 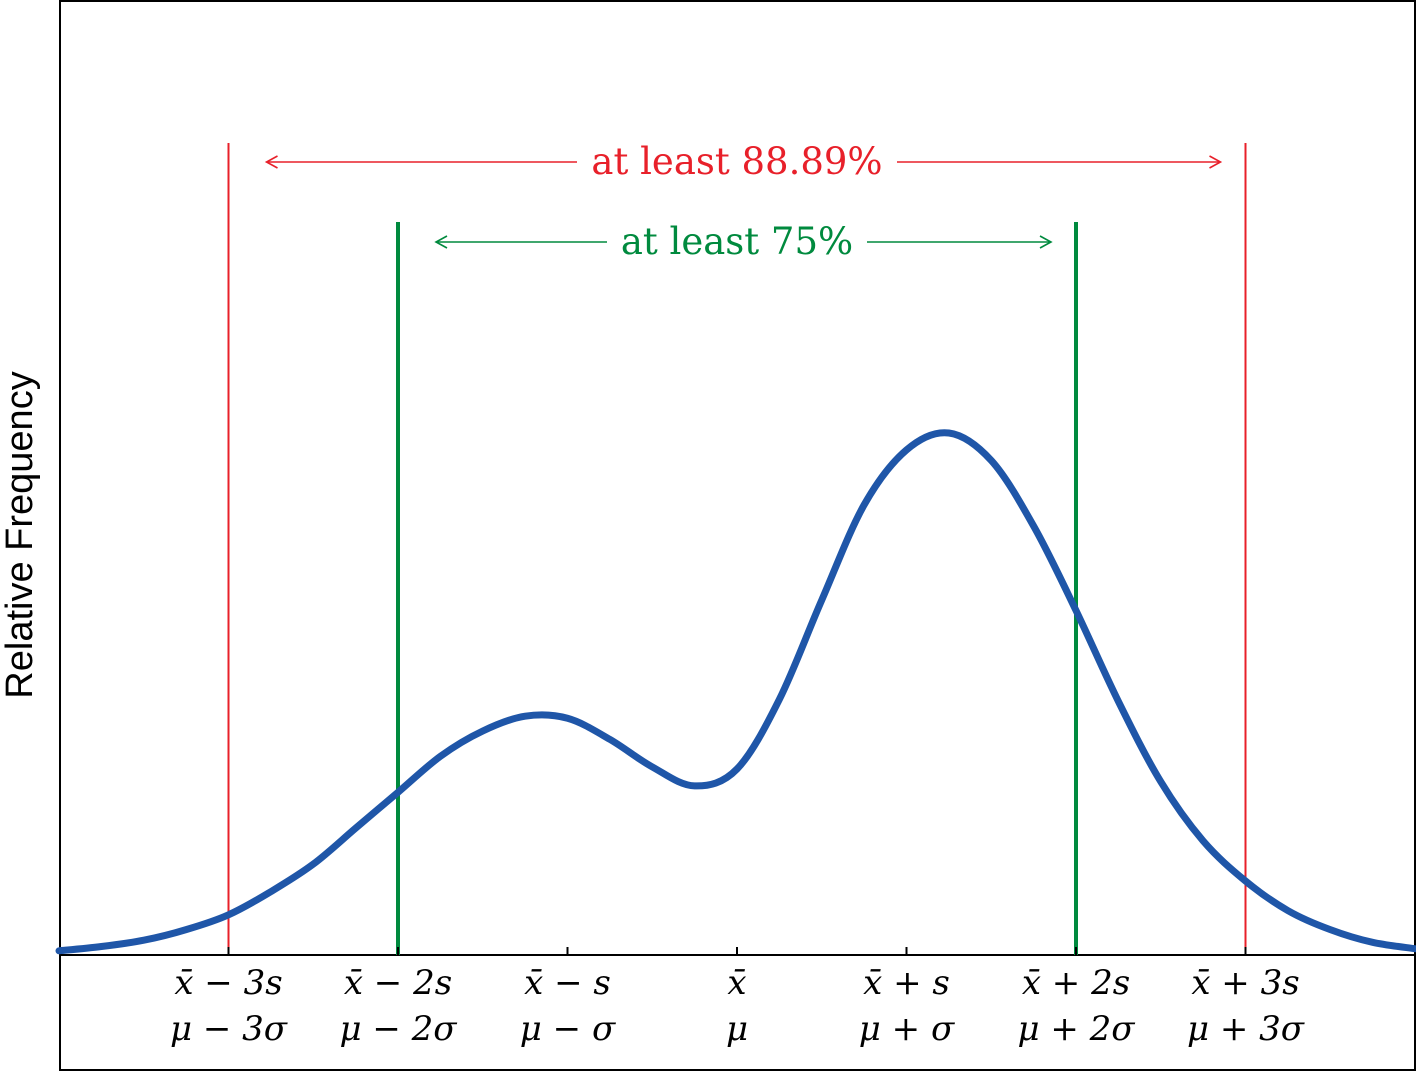 I want to click on x-tick-label-top-2: x̄ − s, so click(x=567, y=983).